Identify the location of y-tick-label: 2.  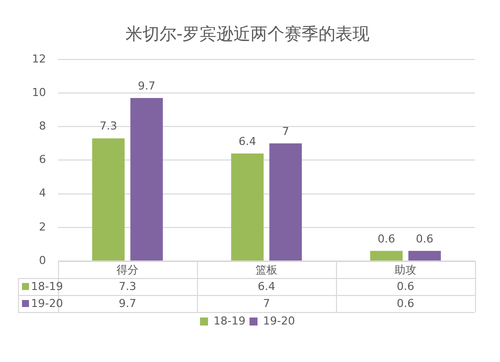
(42, 227).